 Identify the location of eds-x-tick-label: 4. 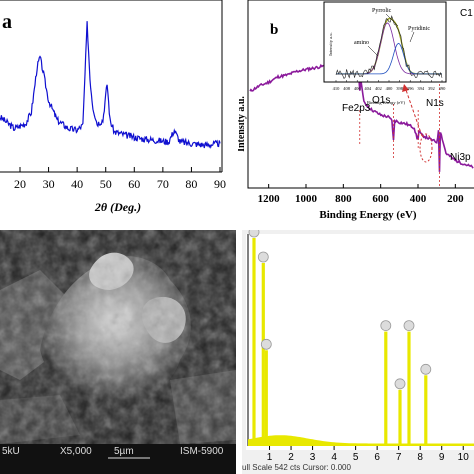
(334, 457).